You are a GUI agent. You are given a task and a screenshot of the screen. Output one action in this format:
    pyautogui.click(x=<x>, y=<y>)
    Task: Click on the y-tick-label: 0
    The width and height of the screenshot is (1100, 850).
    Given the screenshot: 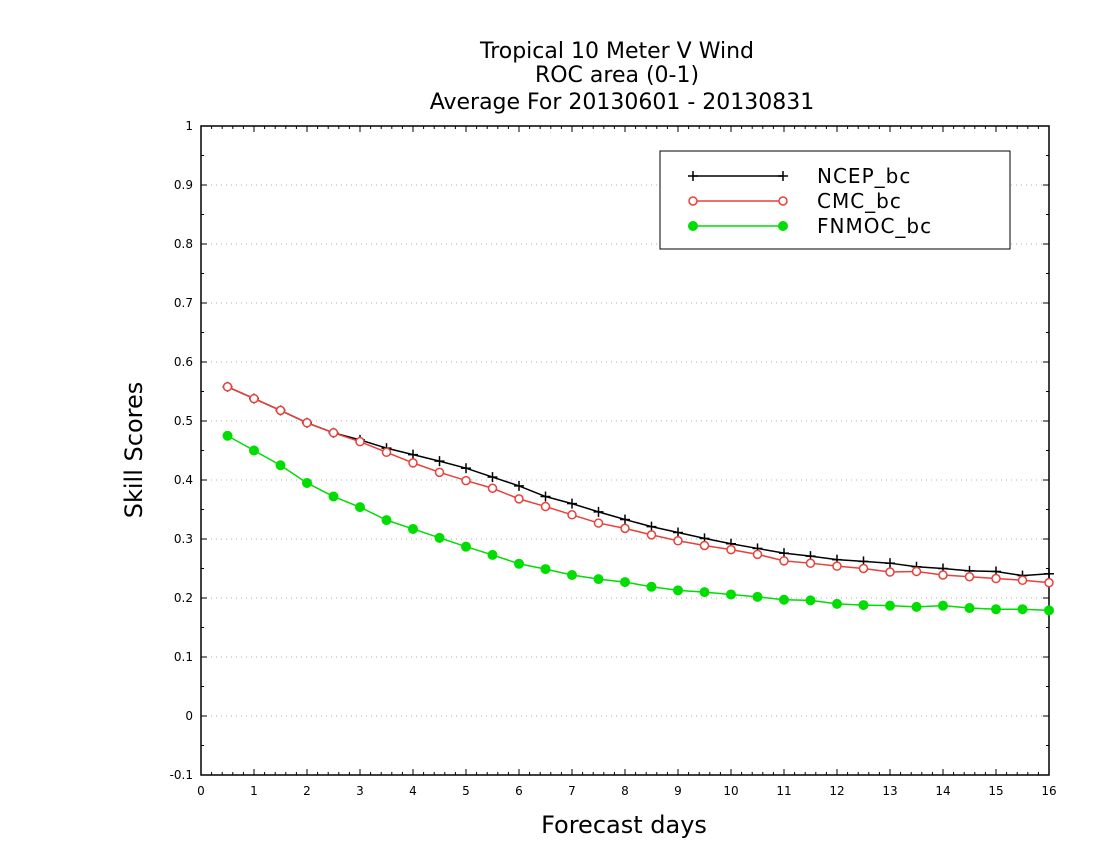 What is the action you would take?
    pyautogui.click(x=189, y=716)
    